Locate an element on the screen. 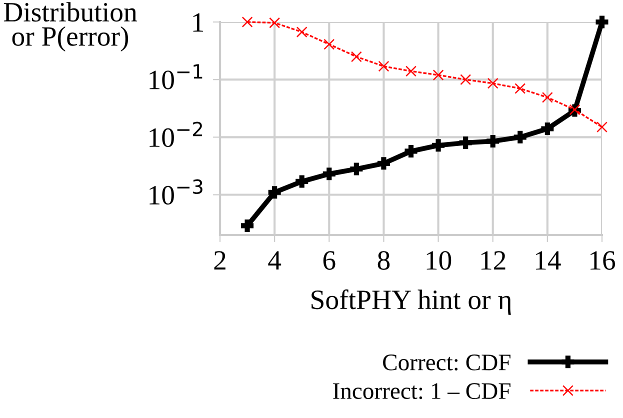 This screenshot has width=623, height=418. x-tick-label: 10 is located at coordinates (439, 260).